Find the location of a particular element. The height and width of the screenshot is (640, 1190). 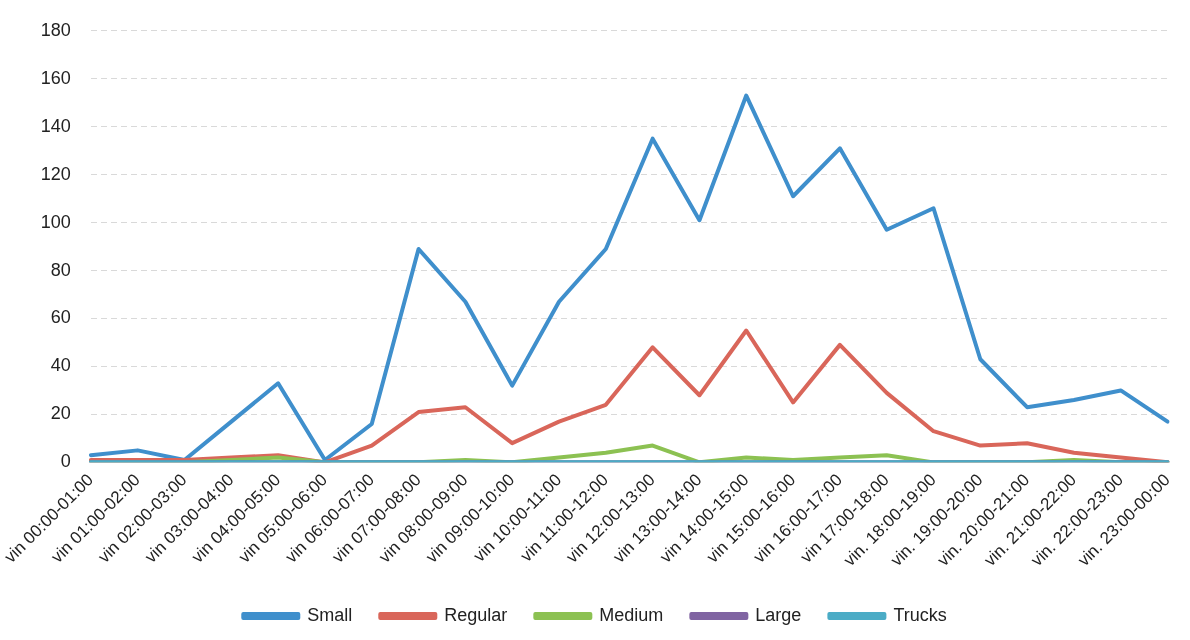

legend-label: Regular is located at coordinates (476, 614).